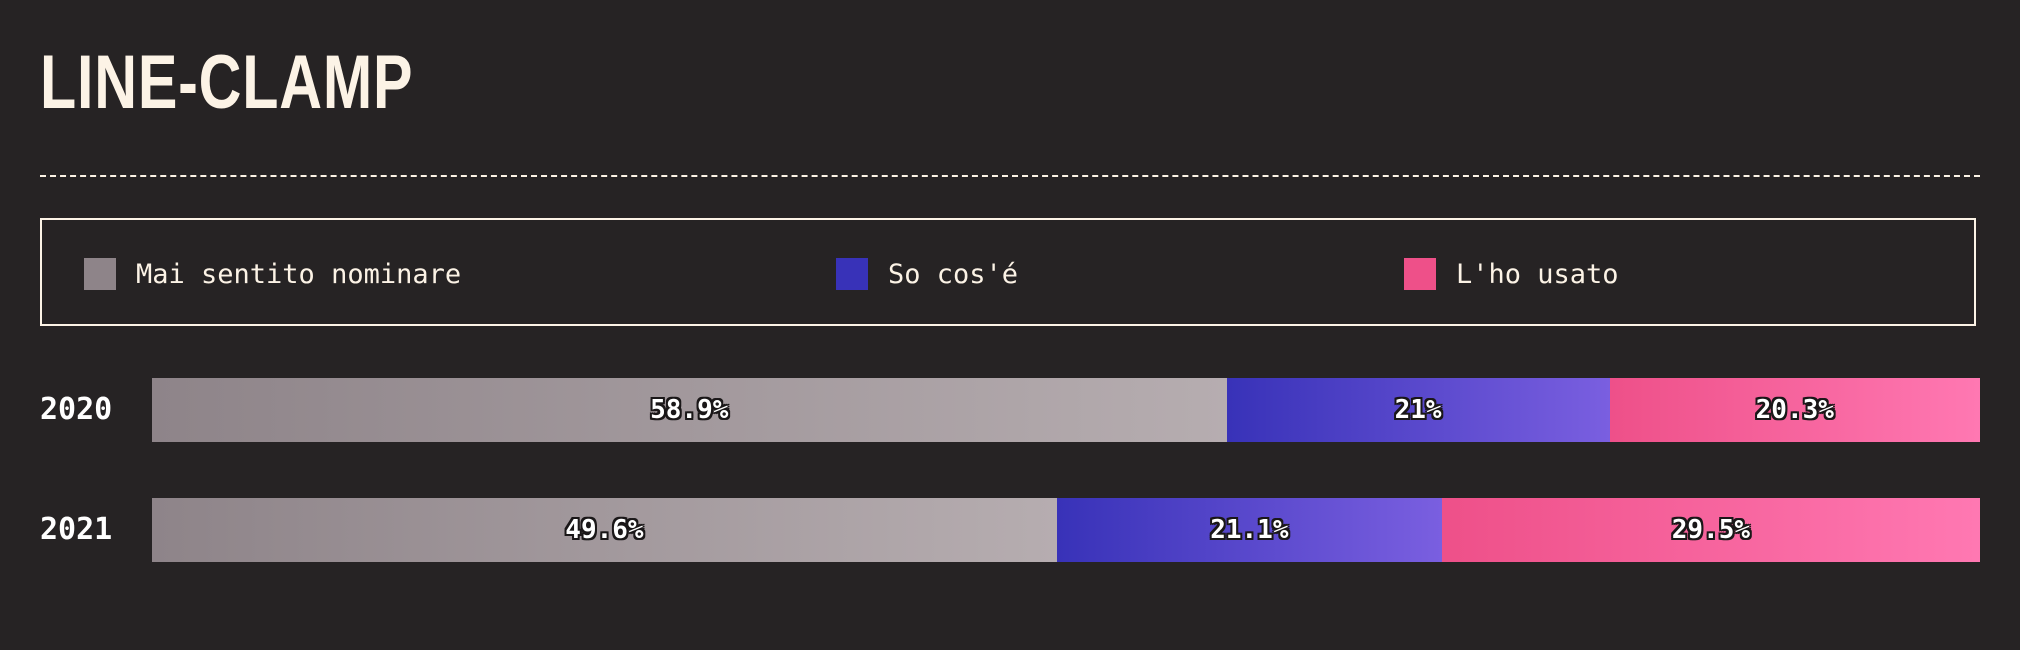 The height and width of the screenshot is (650, 2020). I want to click on bar-row-2020: 58.9% 21% 20.3%, so click(1066, 410).